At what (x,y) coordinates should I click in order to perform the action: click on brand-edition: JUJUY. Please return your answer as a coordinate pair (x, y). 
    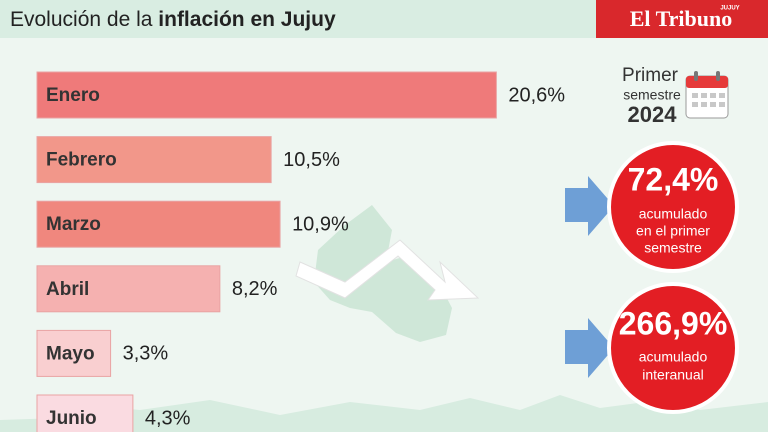
    Looking at the image, I should click on (729, 9).